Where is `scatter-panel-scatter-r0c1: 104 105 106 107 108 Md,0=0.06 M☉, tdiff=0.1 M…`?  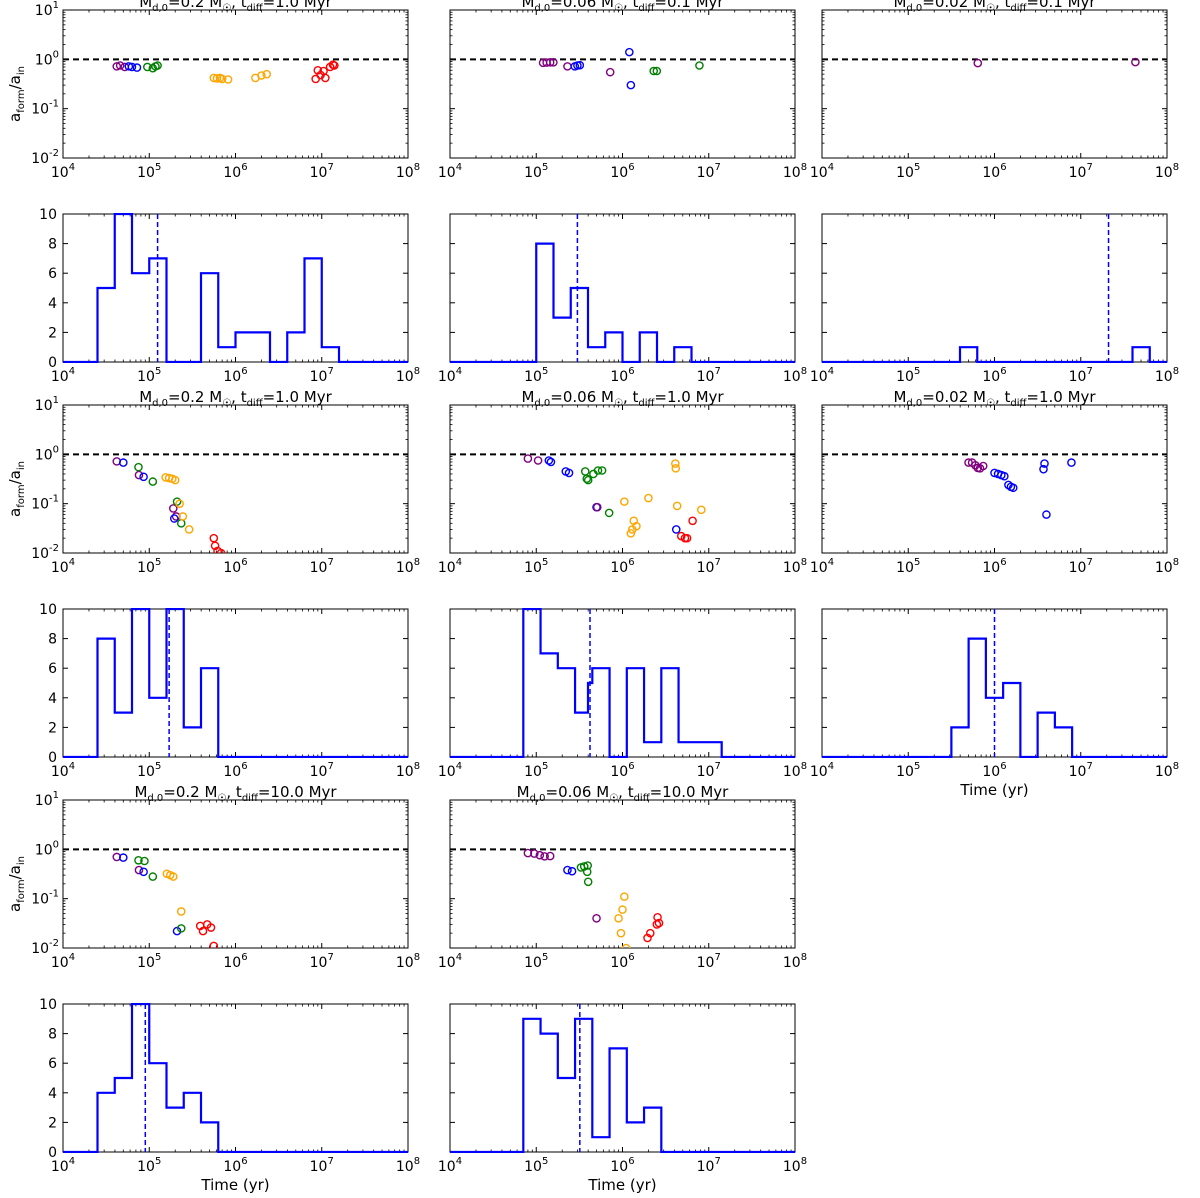
scatter-panel-scatter-r0c1: 104 105 106 107 108 Md,0=0.06 M☉, tdiff=0.1 M… is located at coordinates (622, 90).